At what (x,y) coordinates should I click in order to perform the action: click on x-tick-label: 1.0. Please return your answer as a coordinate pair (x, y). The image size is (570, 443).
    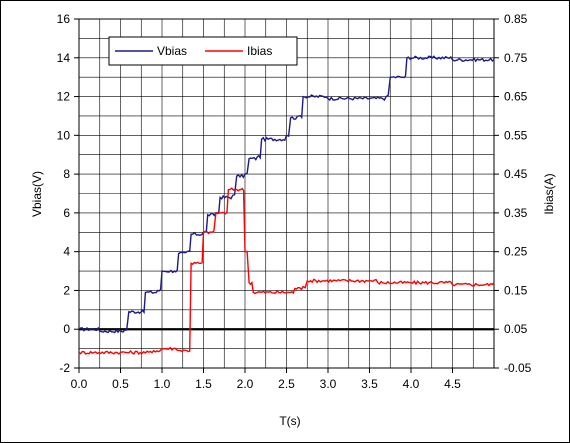
    Looking at the image, I should click on (162, 384).